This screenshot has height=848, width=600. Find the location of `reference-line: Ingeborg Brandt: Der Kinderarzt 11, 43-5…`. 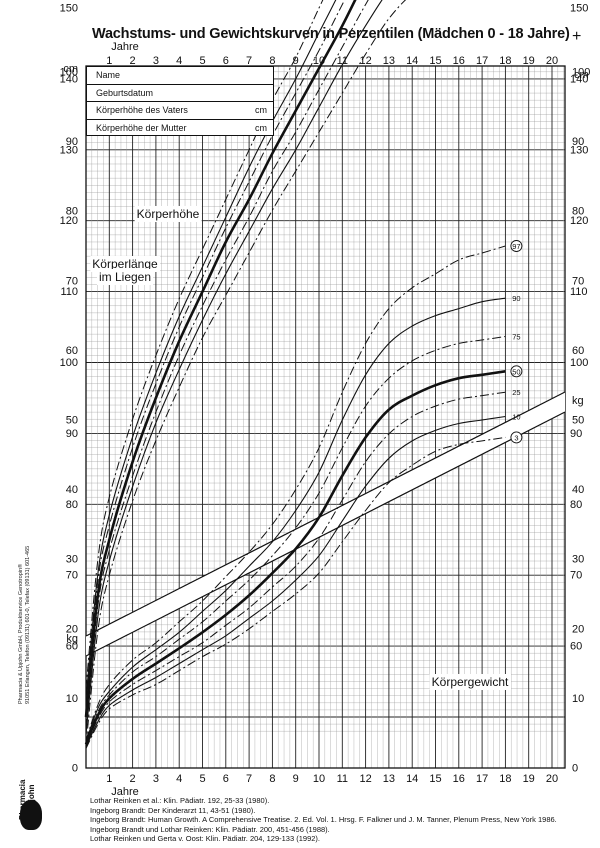

reference-line: Ingeborg Brandt: Der Kinderarzt 11, 43-5… is located at coordinates (173, 810).